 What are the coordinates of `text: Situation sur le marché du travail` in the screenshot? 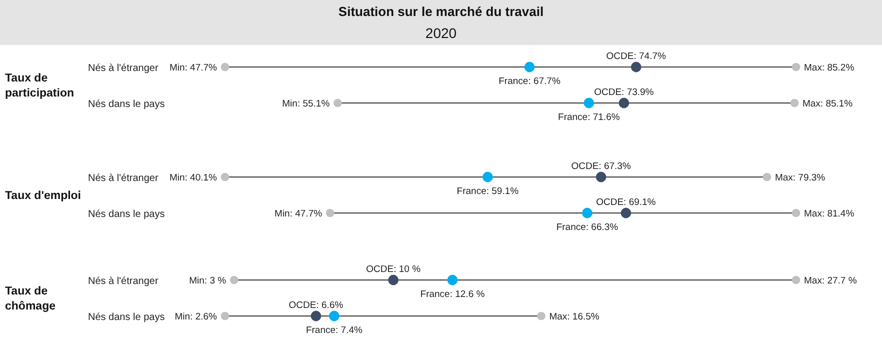 It's located at (441, 11).